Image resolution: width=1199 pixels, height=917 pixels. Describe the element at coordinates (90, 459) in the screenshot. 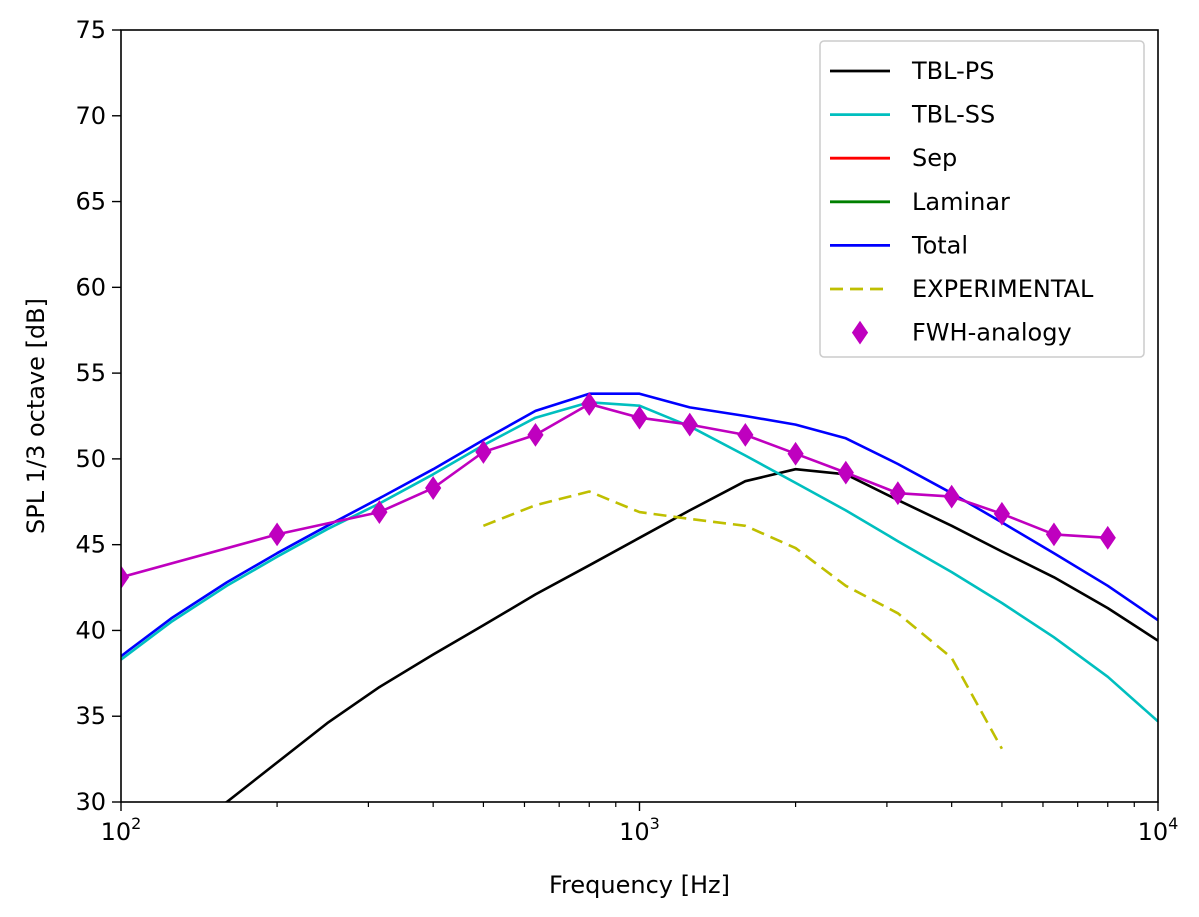

I see `y-tick-label: 50` at that location.